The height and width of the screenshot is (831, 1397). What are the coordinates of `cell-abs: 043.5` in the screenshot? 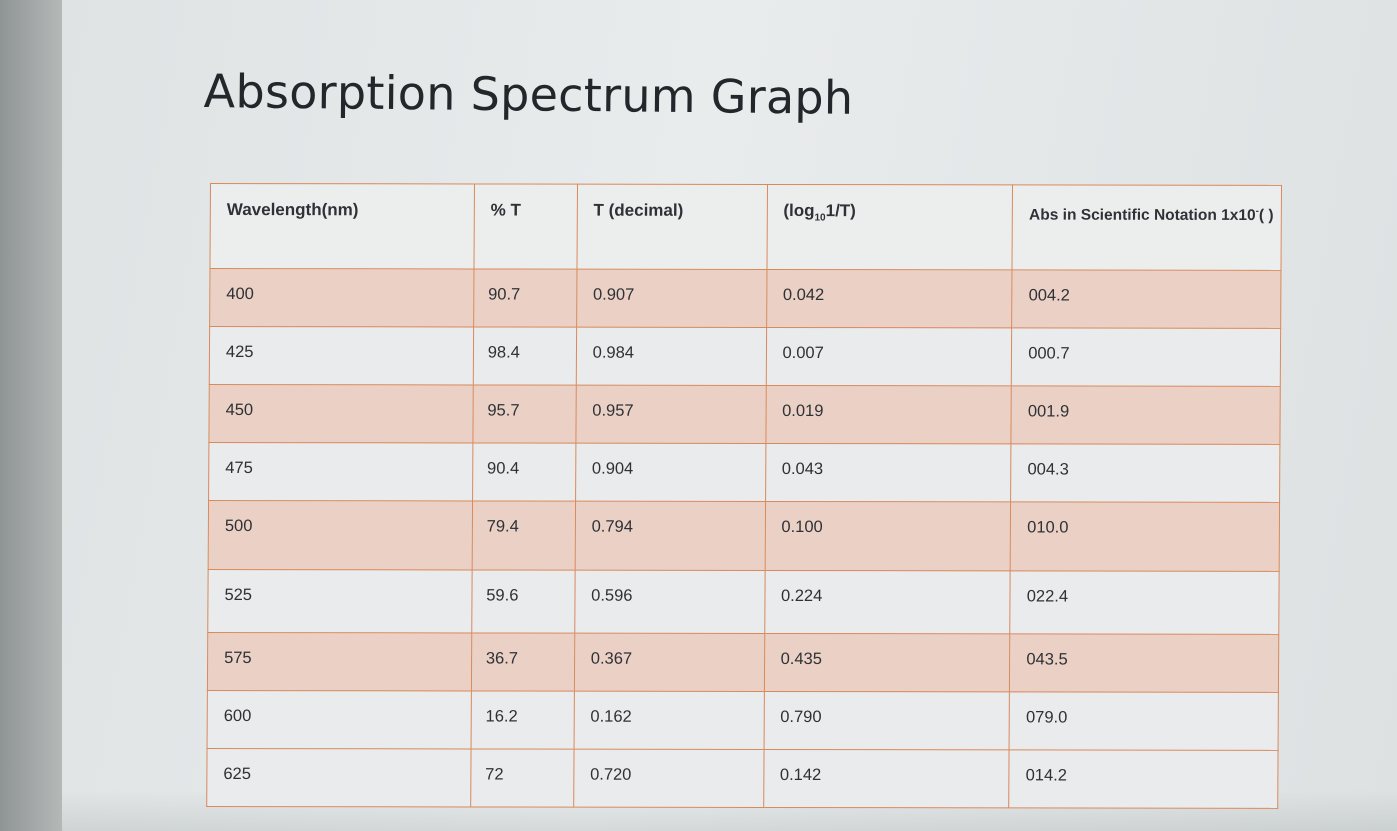 It's located at (1144, 663).